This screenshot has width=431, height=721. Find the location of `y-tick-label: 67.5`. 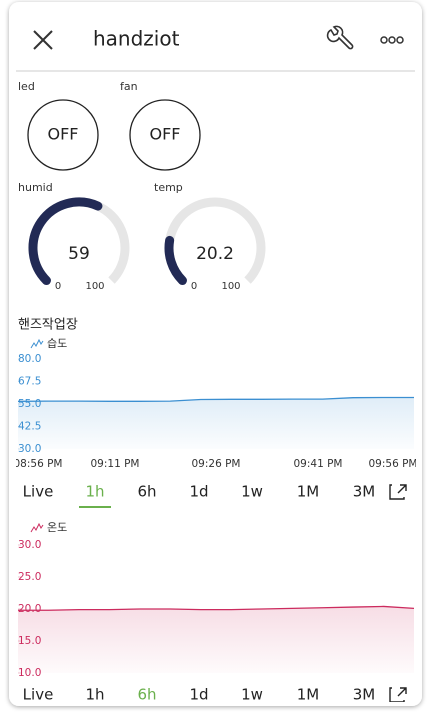

y-tick-label: 67.5 is located at coordinates (29, 382).